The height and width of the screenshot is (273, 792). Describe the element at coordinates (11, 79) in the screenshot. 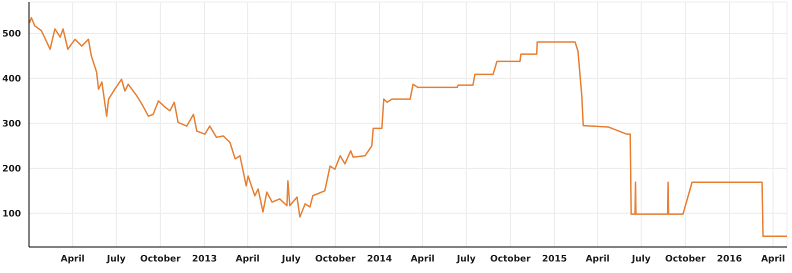

I see `y-tick-label: 400` at that location.